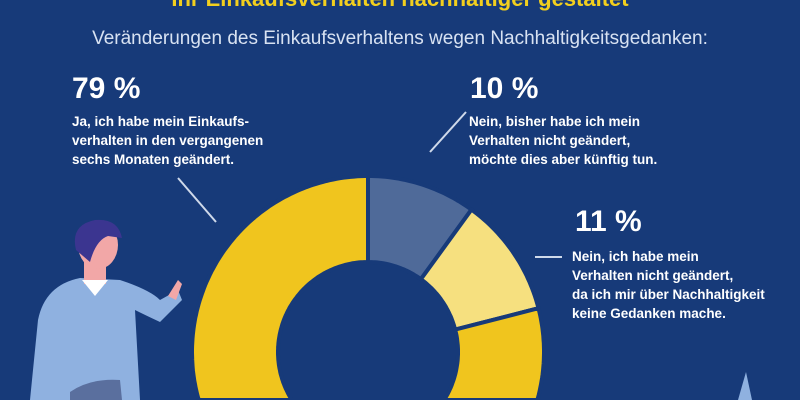  I want to click on label-line: verhalten in den vergangenen, so click(168, 140).